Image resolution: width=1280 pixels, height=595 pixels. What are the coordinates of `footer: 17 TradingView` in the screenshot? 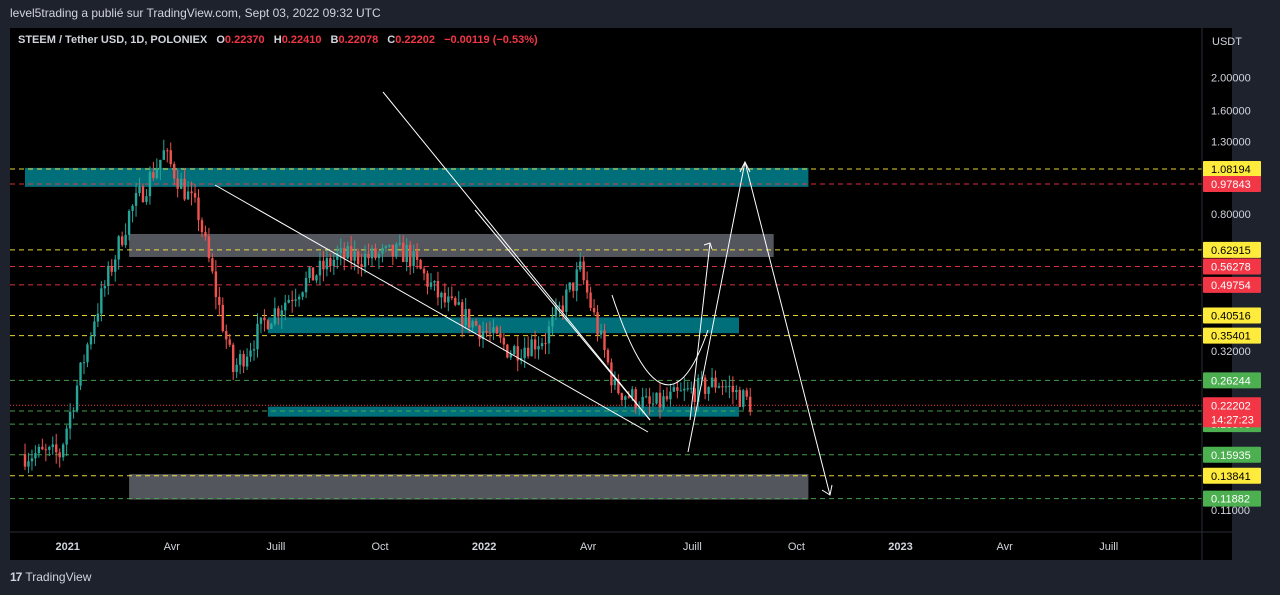 It's located at (50, 577).